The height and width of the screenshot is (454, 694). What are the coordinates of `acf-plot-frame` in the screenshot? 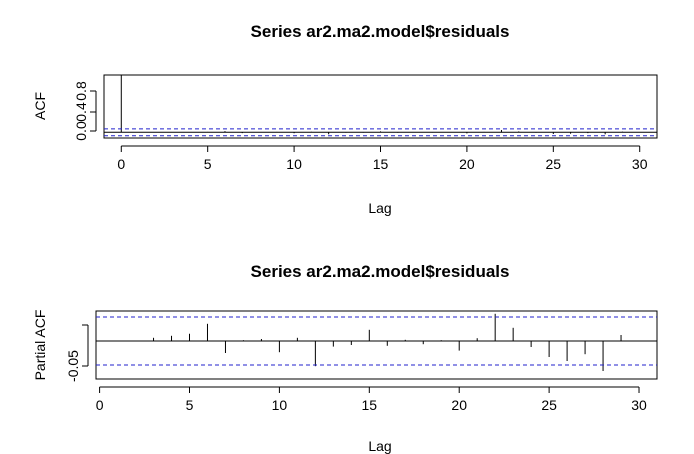 It's located at (380, 106).